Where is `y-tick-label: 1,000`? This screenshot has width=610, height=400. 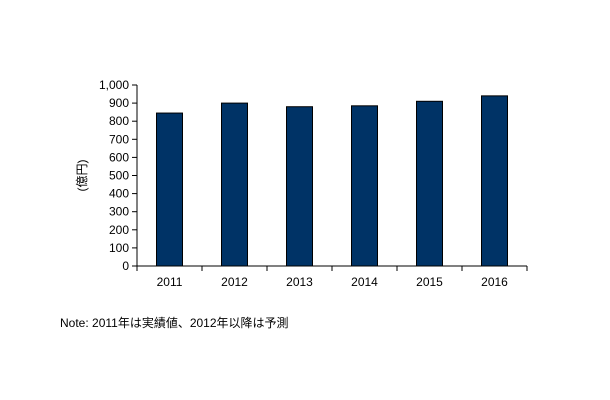
y-tick-label: 1,000 is located at coordinates (114, 85).